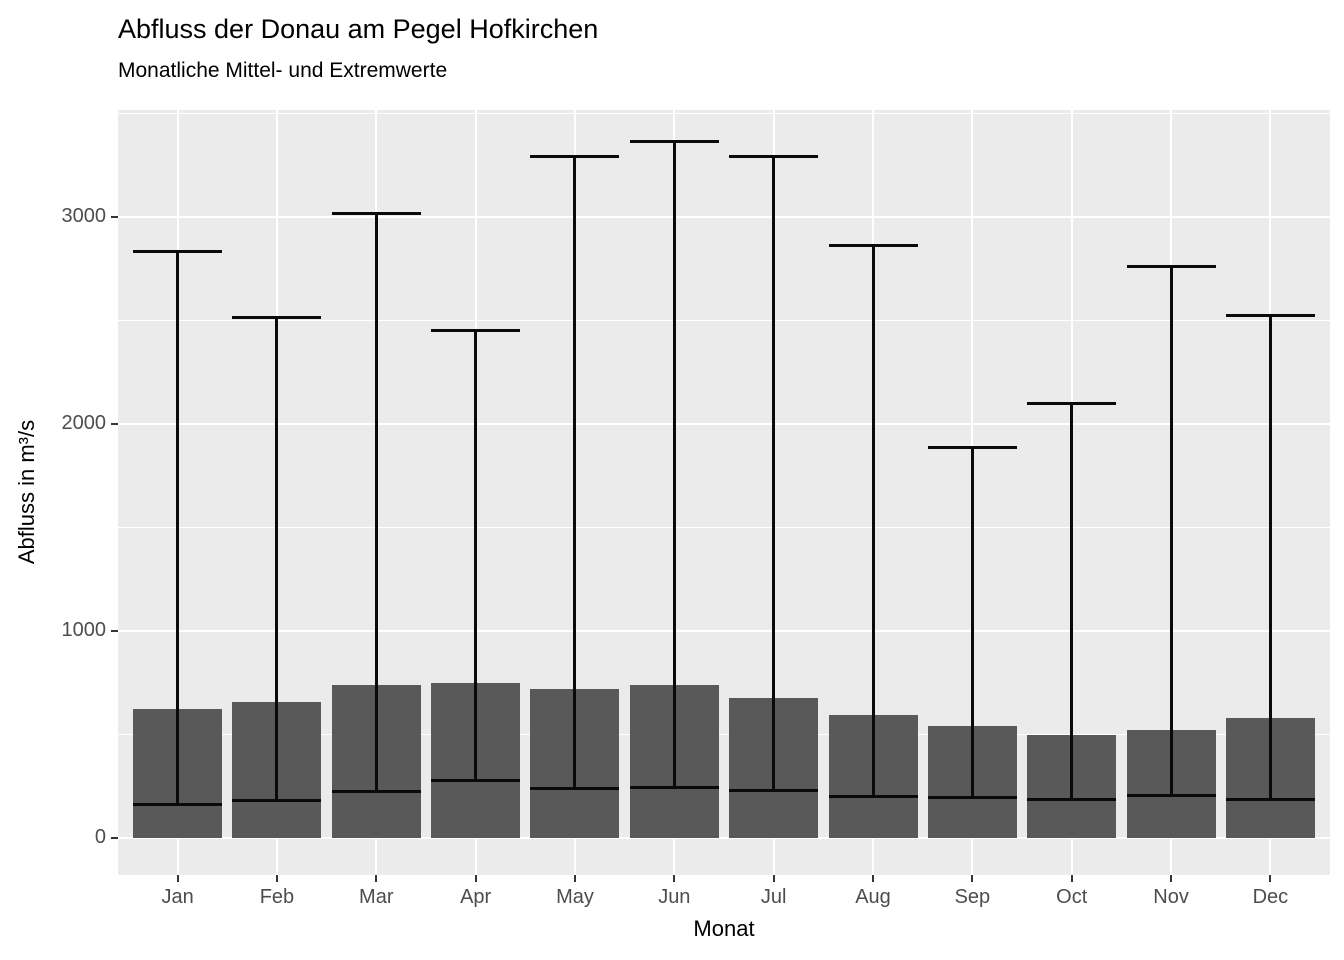 The width and height of the screenshot is (1344, 960). I want to click on x-tick-label-oct: Oct, so click(1072, 897).